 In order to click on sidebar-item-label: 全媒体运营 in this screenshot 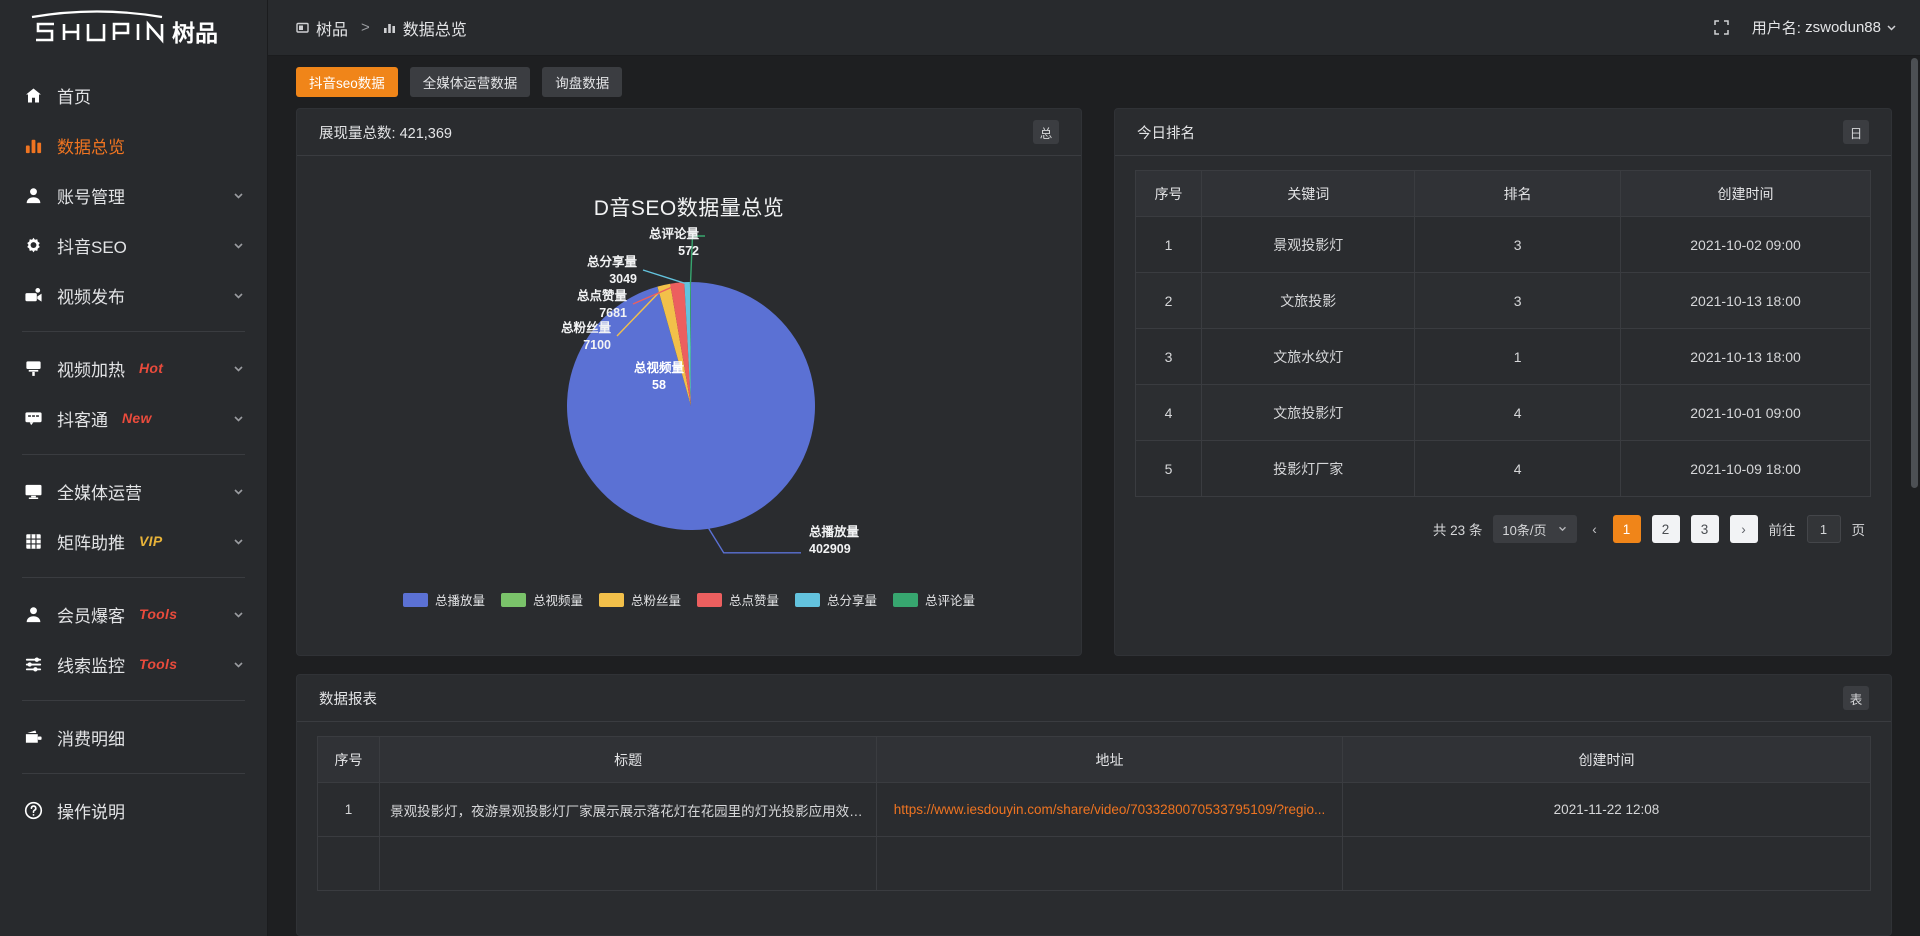, I will do `click(99, 493)`.